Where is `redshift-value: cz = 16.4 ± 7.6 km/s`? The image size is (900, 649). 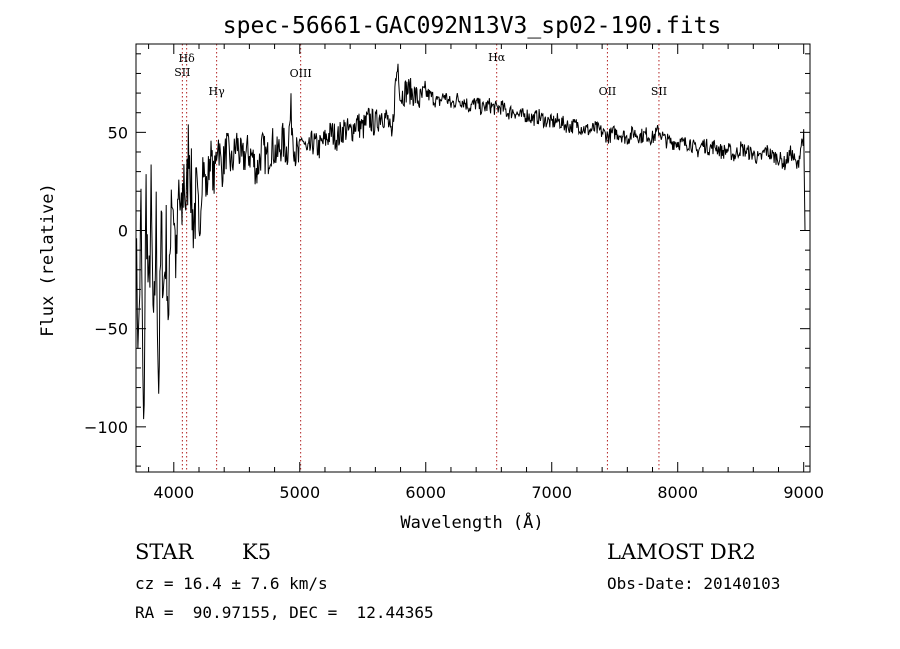
redshift-value: cz = 16.4 ± 7.6 km/s is located at coordinates (231, 583).